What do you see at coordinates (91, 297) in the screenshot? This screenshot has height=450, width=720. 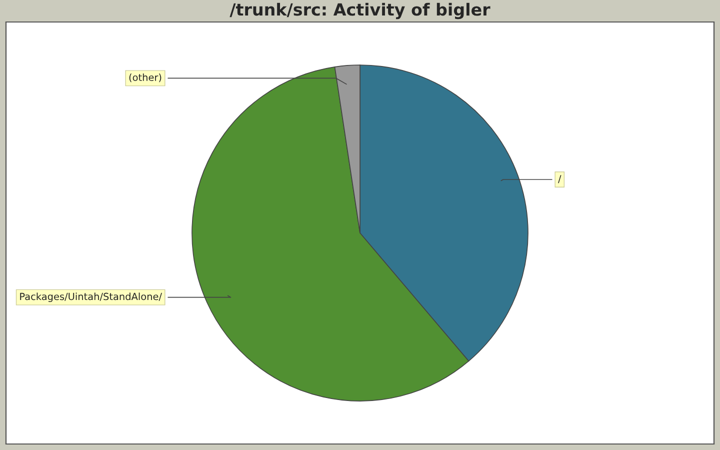 I see `slice-label: Packages/Uintah/StandAlone/` at bounding box center [91, 297].